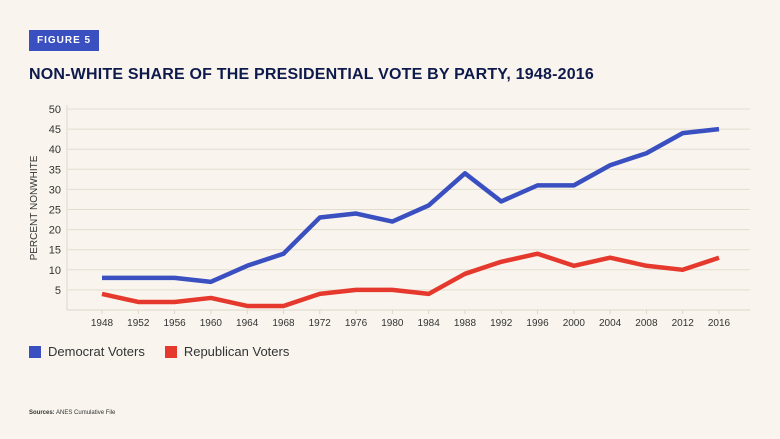 The height and width of the screenshot is (439, 780). Describe the element at coordinates (683, 323) in the screenshot. I see `x-tick-label: 2012` at that location.